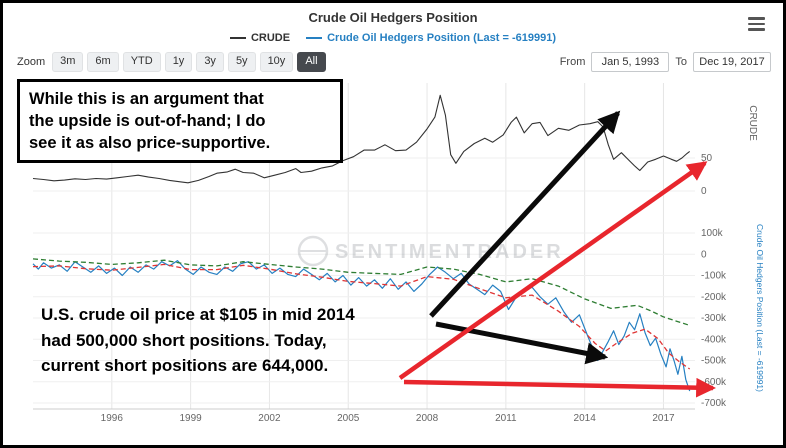  I want to click on to-date-input, so click(732, 62).